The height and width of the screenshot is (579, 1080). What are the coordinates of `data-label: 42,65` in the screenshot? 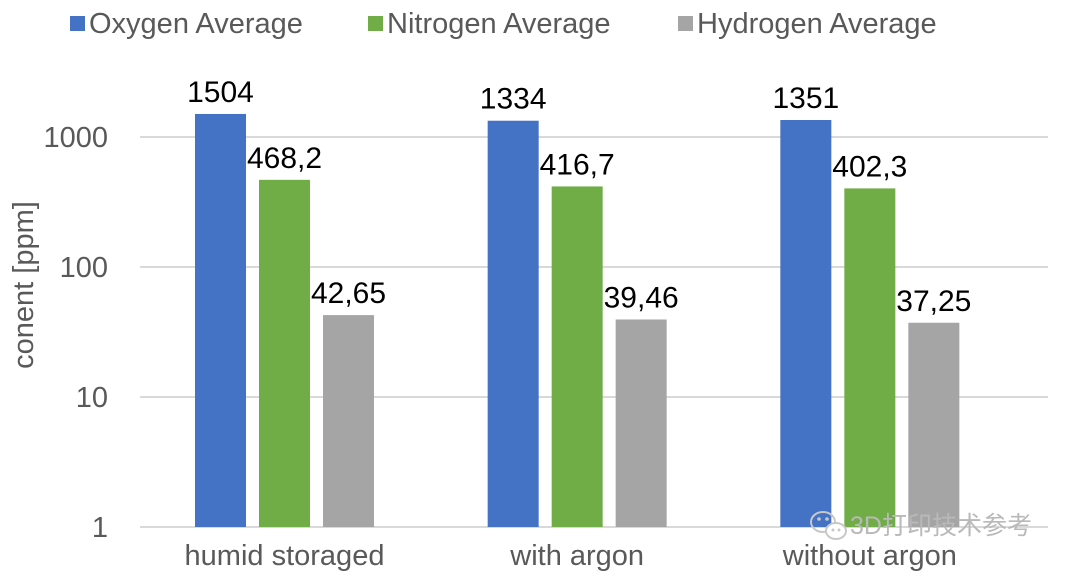 It's located at (348, 293).